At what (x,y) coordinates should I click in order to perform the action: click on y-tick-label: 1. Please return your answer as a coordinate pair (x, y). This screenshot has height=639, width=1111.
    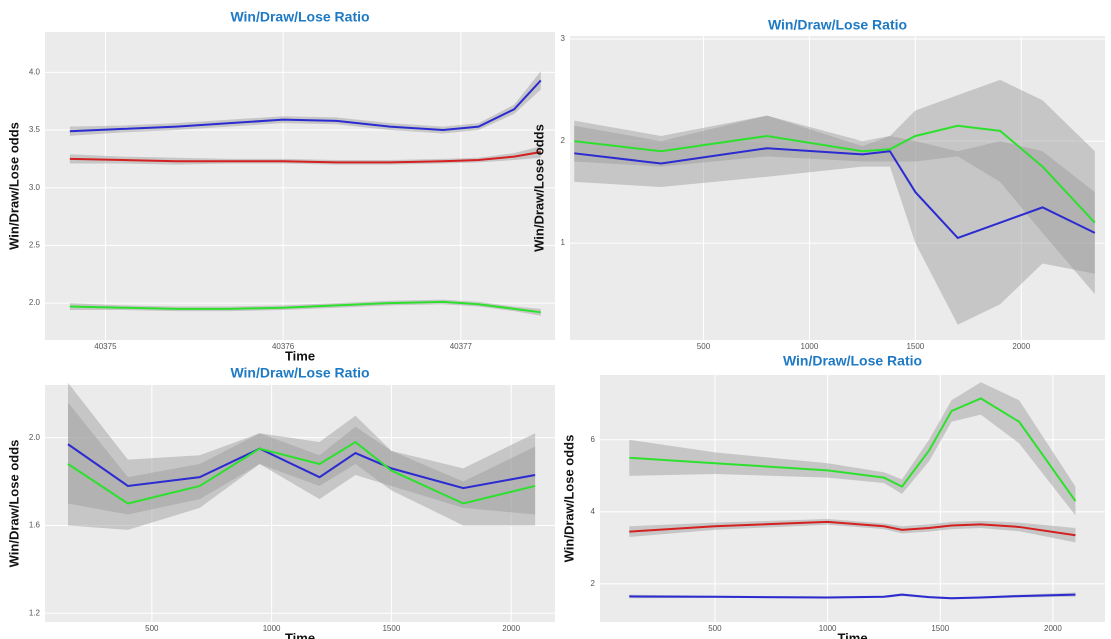
    Looking at the image, I should click on (563, 242).